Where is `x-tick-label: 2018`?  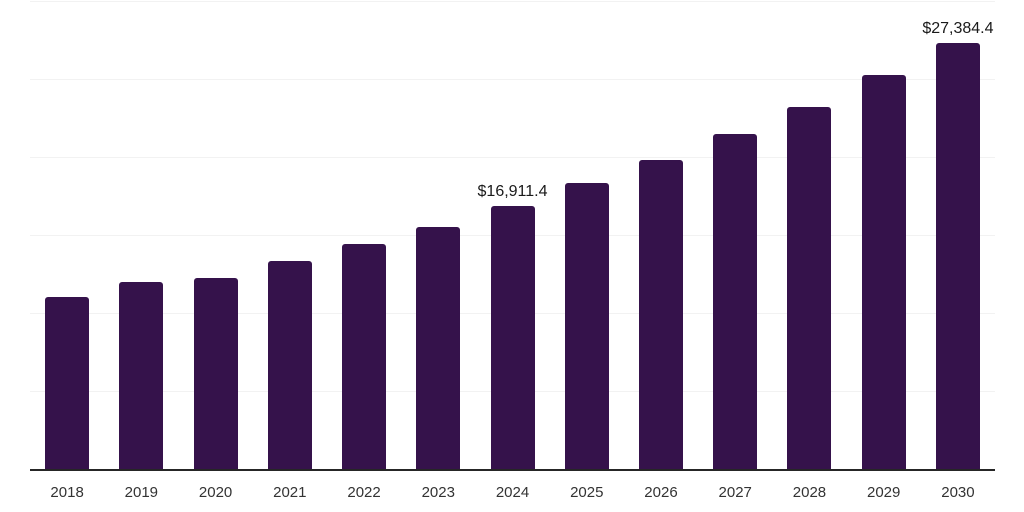
x-tick-label: 2018 is located at coordinates (67, 492).